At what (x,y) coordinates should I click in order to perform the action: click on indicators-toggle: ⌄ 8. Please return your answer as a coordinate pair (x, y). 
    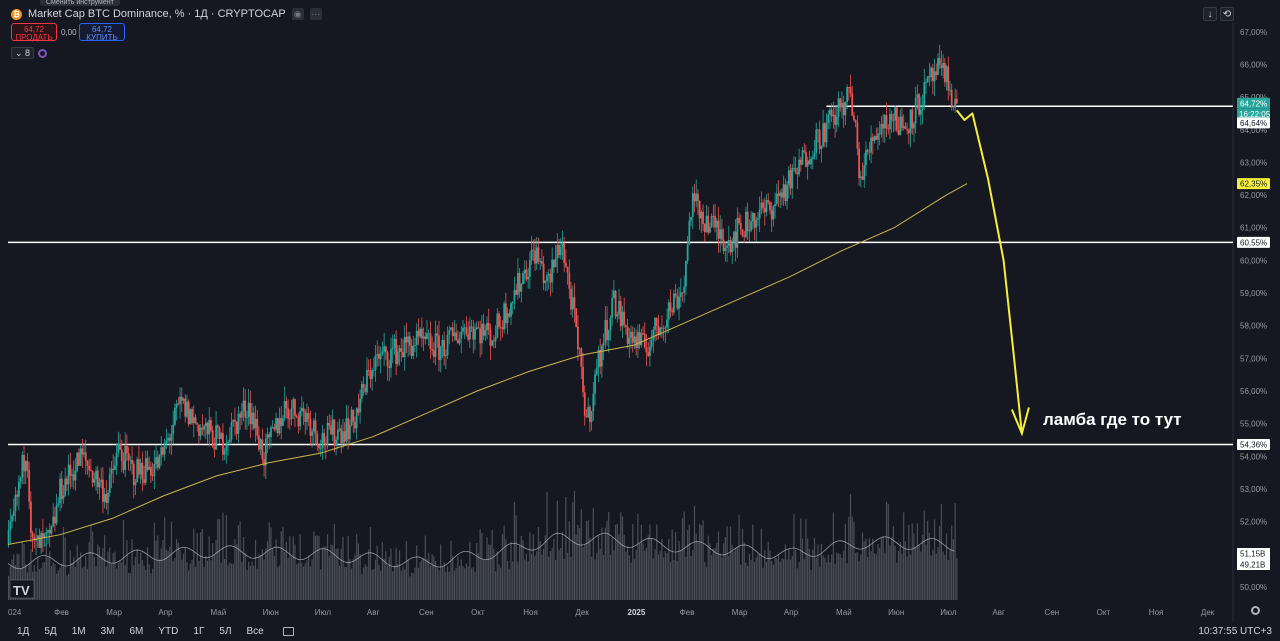
    Looking at the image, I should click on (29, 53).